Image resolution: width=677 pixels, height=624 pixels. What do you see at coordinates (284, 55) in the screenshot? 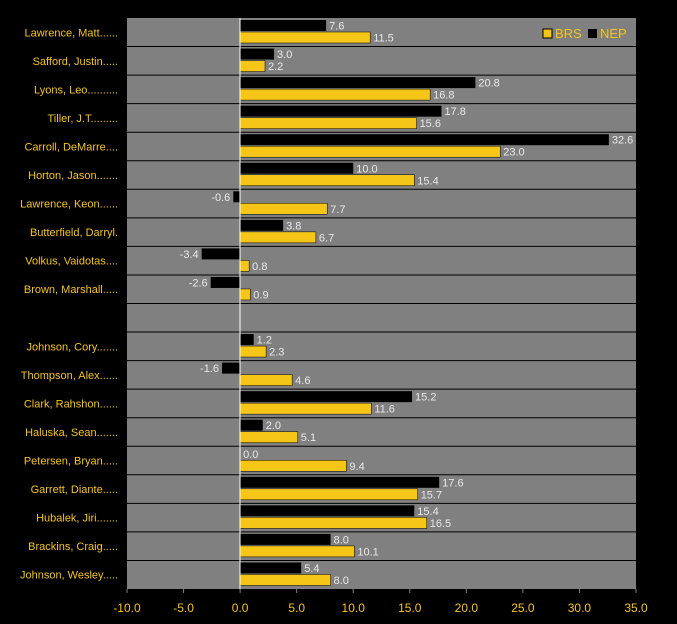
I see `value-label-nep: 3.0` at bounding box center [284, 55].